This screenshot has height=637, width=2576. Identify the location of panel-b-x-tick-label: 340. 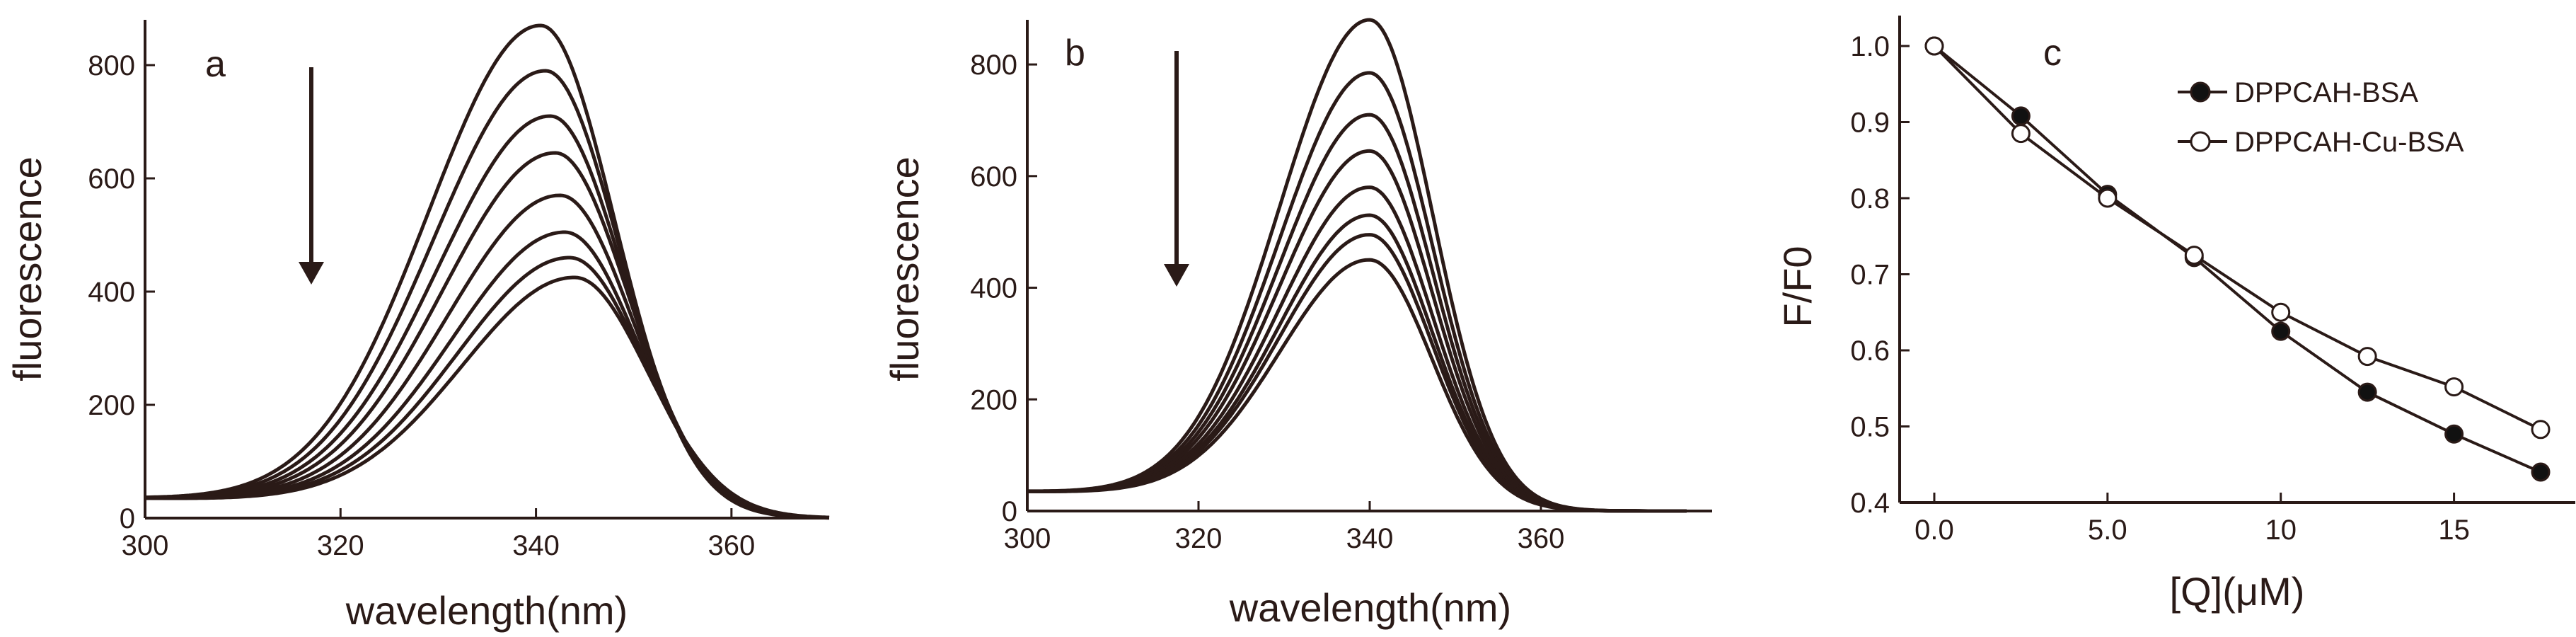
(1370, 538).